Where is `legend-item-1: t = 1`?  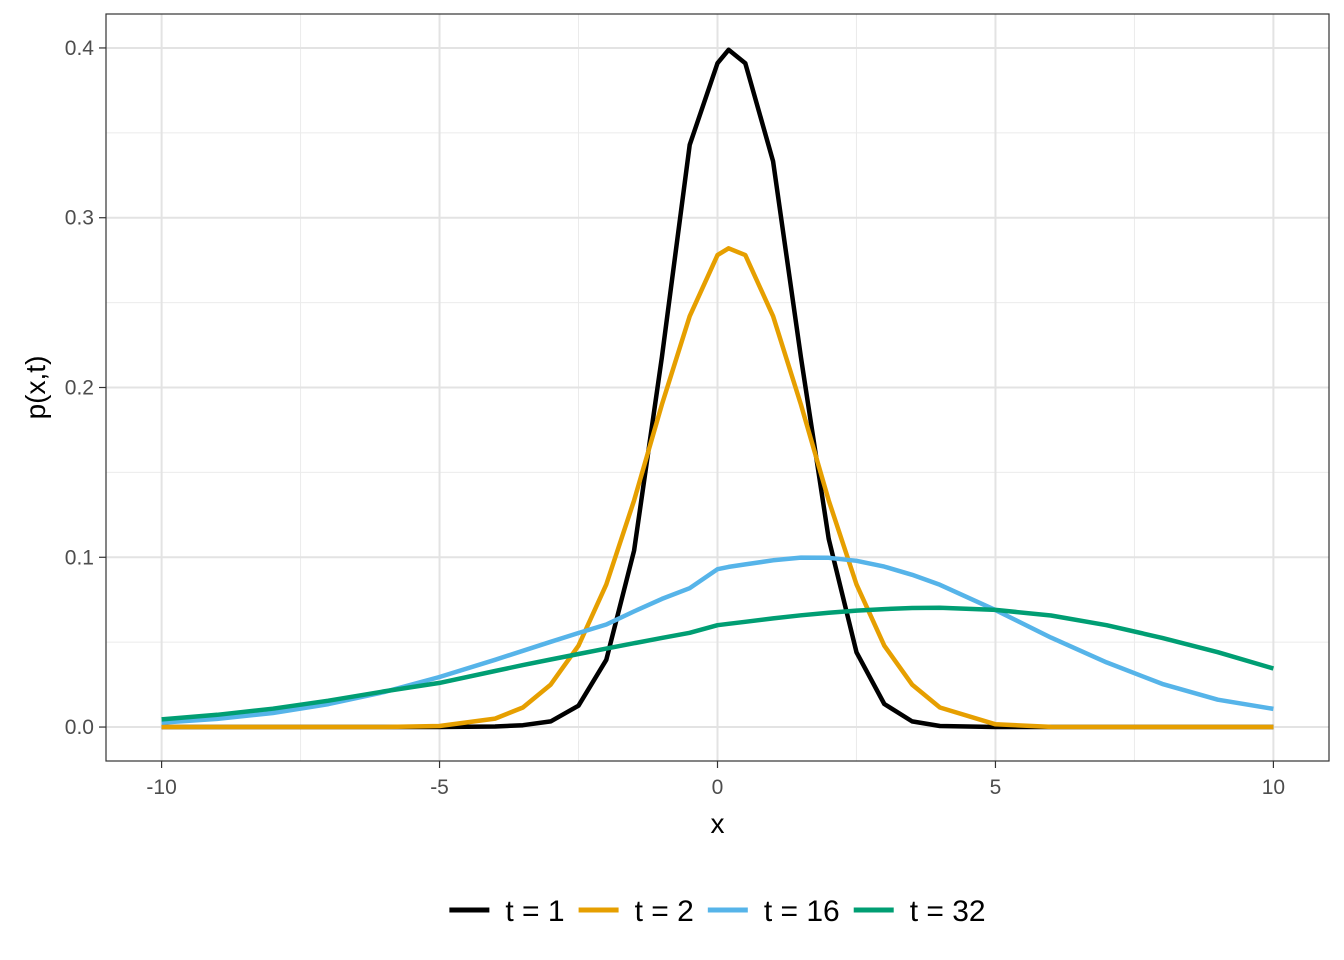 legend-item-1: t = 1 is located at coordinates (507, 911).